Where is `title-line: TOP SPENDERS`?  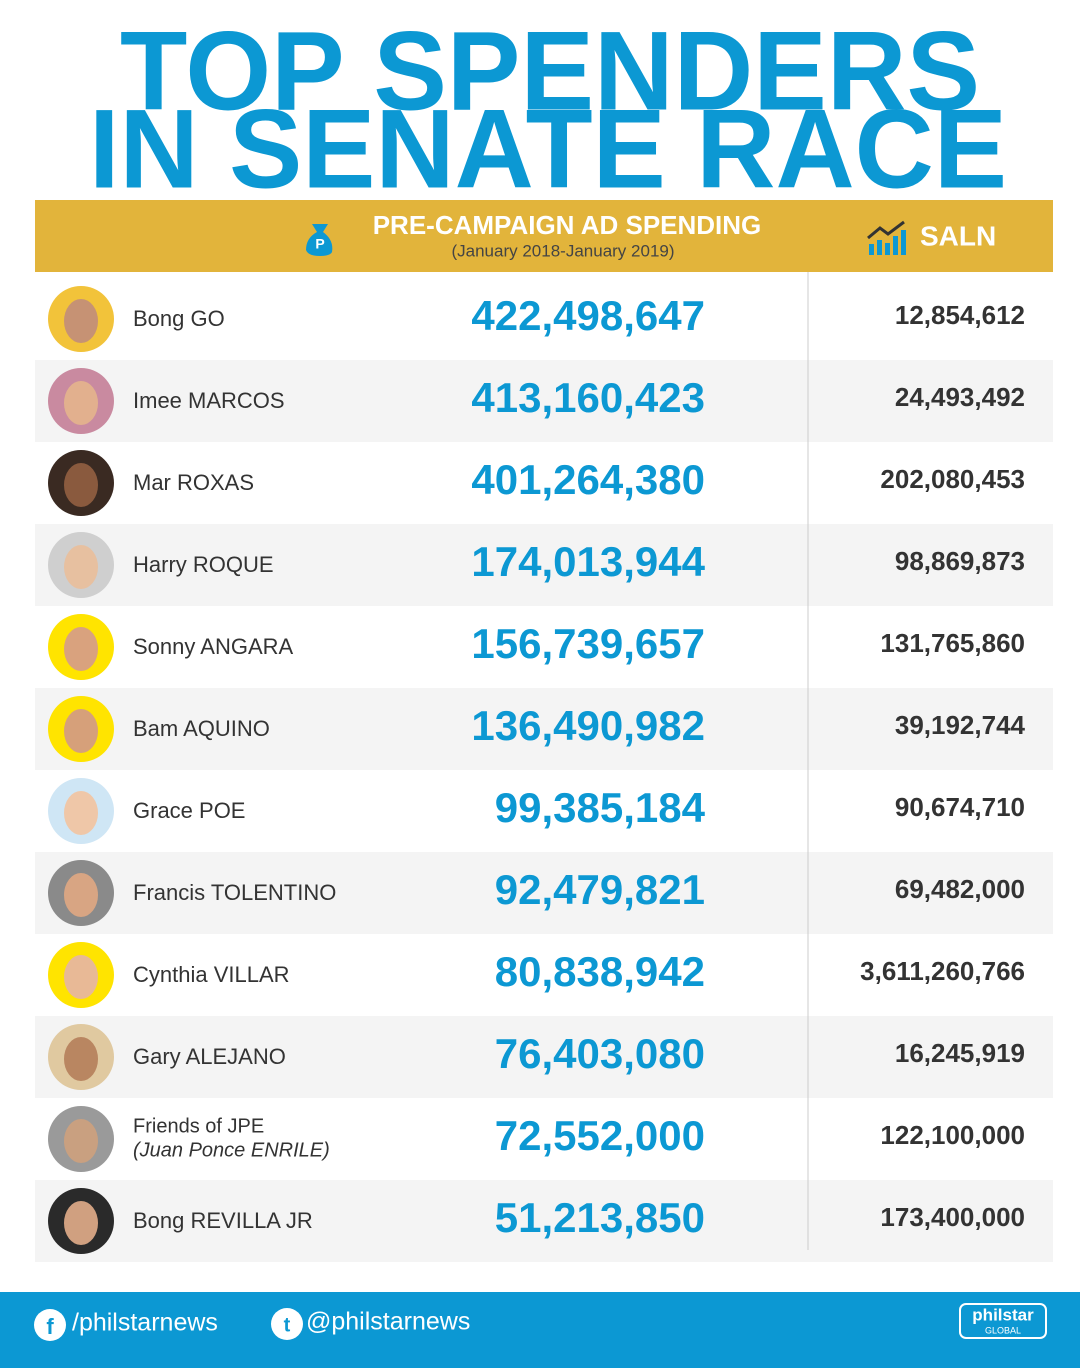 title-line: TOP SPENDERS is located at coordinates (550, 71).